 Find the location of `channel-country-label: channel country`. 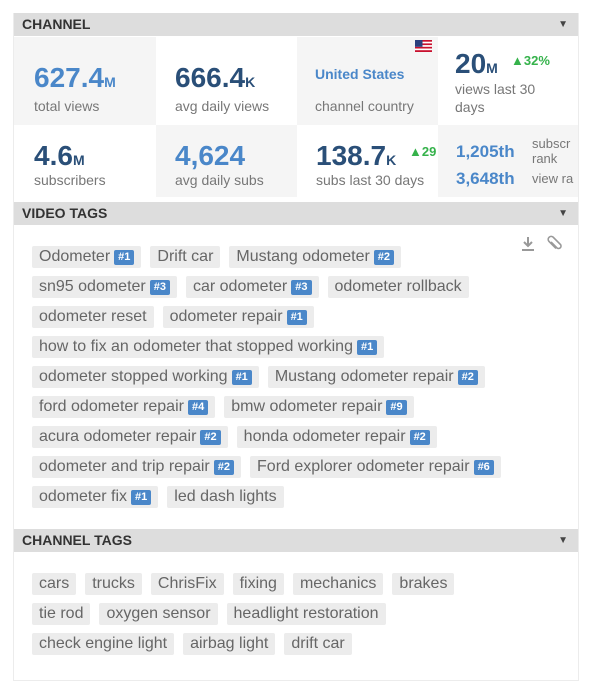

channel-country-label: channel country is located at coordinates (364, 106).